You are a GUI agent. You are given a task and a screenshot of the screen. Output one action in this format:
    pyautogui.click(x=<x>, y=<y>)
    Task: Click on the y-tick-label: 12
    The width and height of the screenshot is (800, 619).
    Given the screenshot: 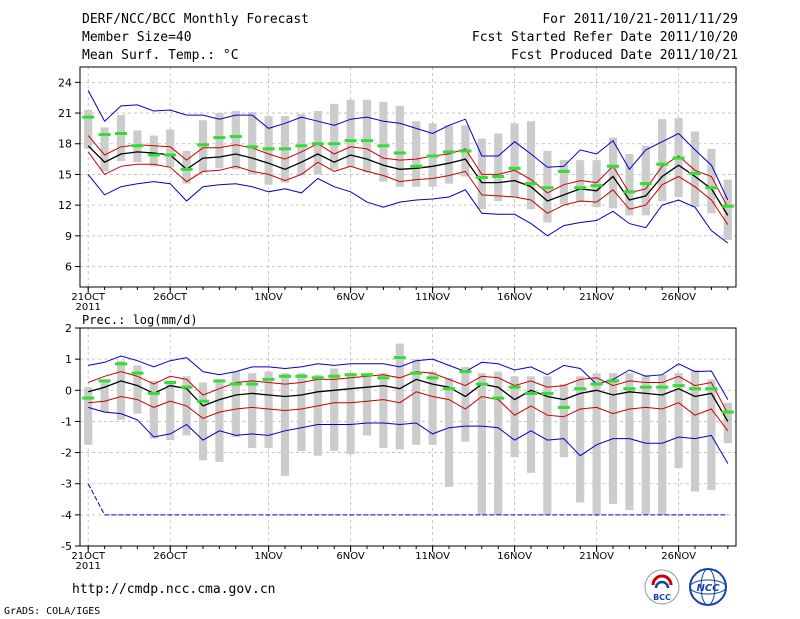 What is the action you would take?
    pyautogui.click(x=65, y=205)
    